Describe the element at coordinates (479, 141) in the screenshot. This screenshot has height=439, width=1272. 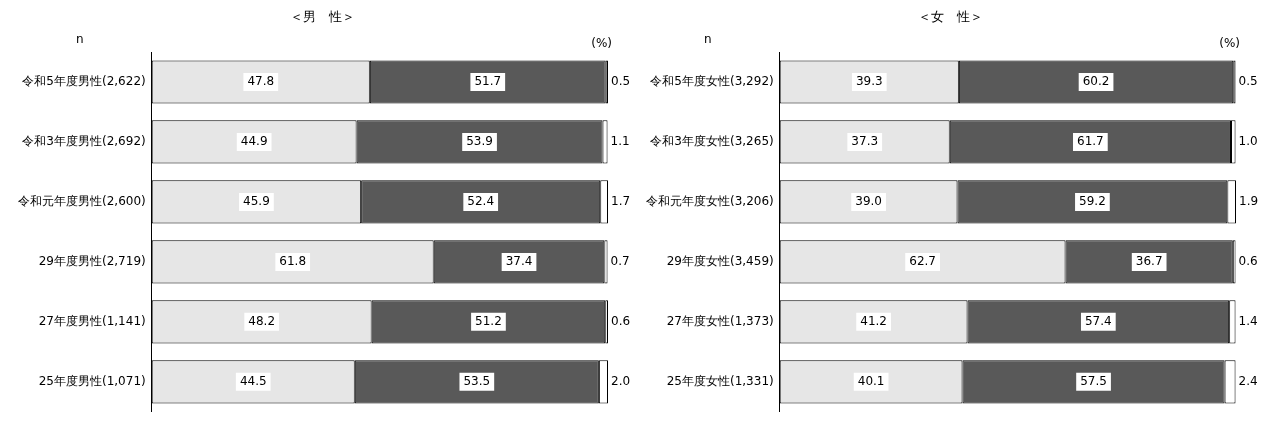
I see `data-label: 53.9` at that location.